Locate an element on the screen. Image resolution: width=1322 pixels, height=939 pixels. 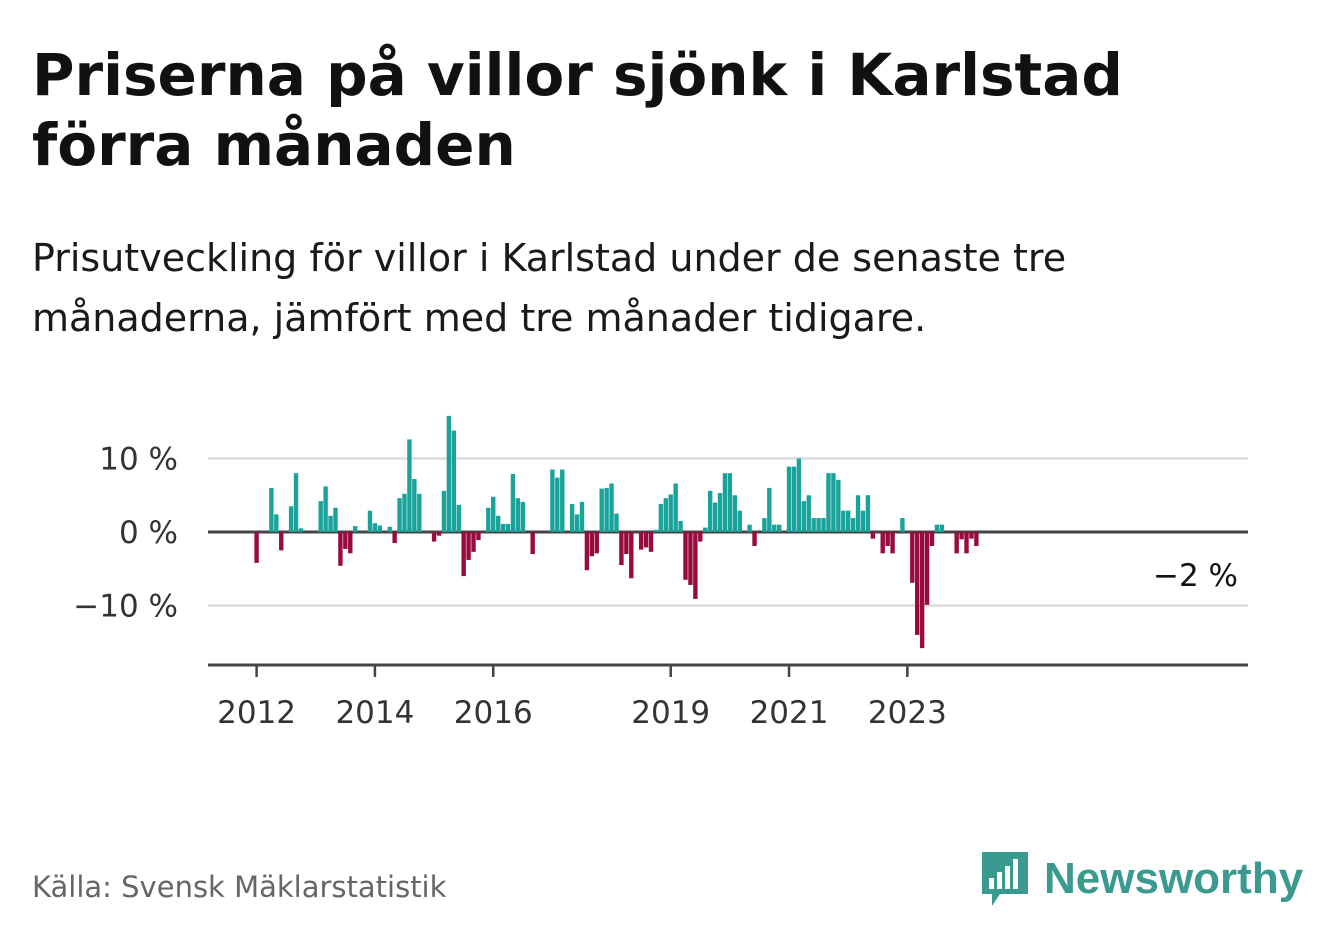
x-tick-label: 2016 is located at coordinates (493, 713).